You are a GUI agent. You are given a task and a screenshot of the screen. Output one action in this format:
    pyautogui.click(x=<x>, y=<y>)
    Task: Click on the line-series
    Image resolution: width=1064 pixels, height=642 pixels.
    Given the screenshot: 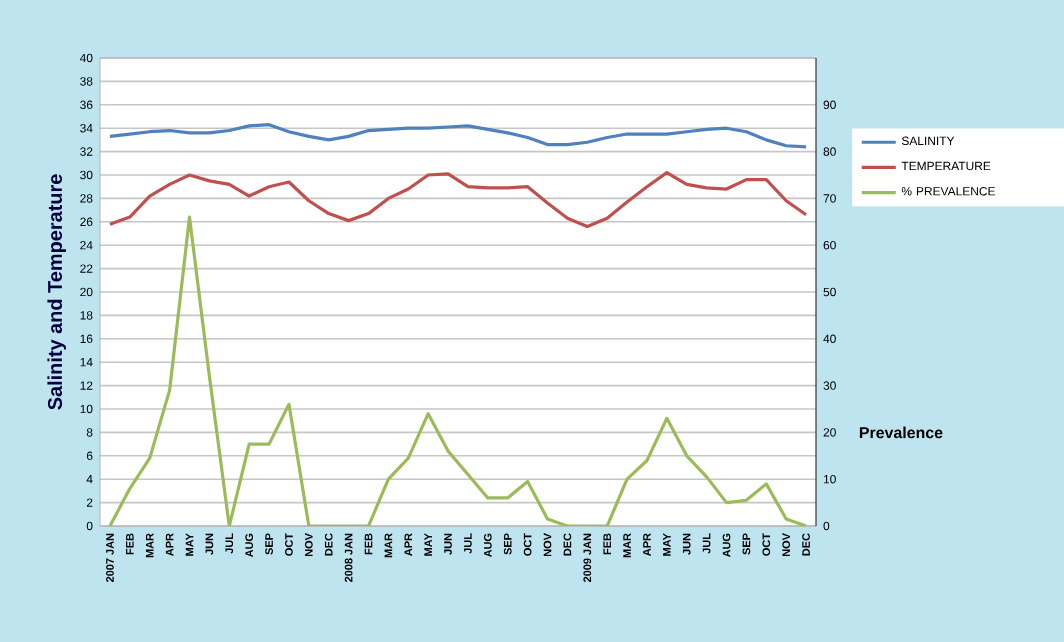 What is the action you would take?
    pyautogui.click(x=458, y=200)
    